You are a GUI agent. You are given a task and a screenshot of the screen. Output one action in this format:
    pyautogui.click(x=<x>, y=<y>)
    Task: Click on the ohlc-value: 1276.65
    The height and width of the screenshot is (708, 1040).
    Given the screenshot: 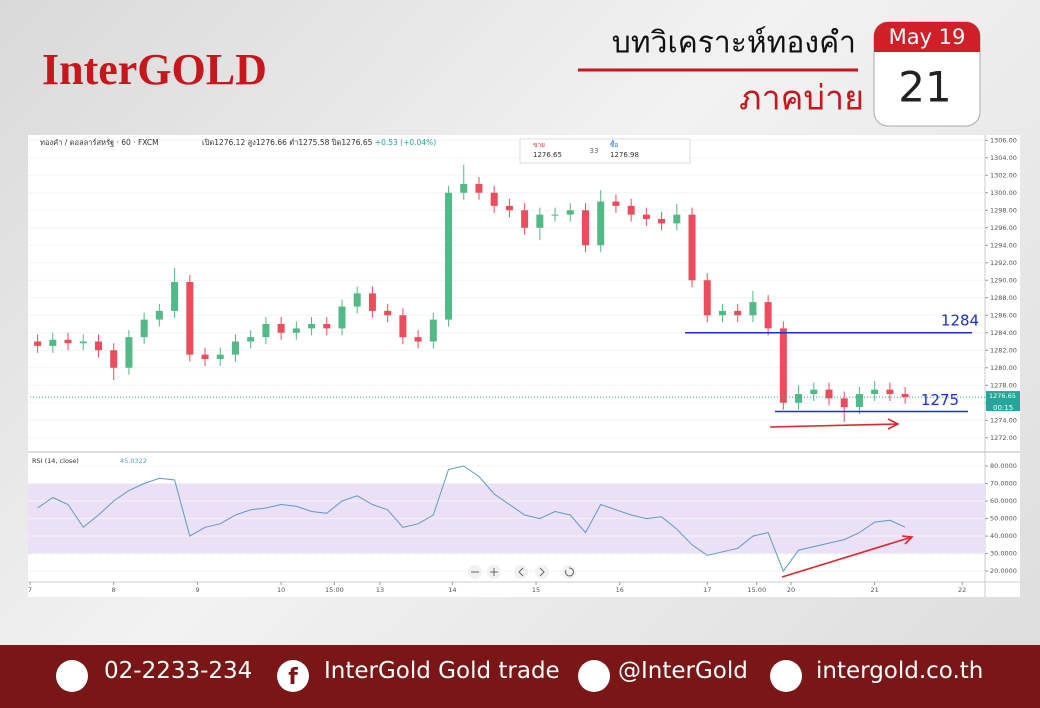 What is the action you would take?
    pyautogui.click(x=356, y=142)
    